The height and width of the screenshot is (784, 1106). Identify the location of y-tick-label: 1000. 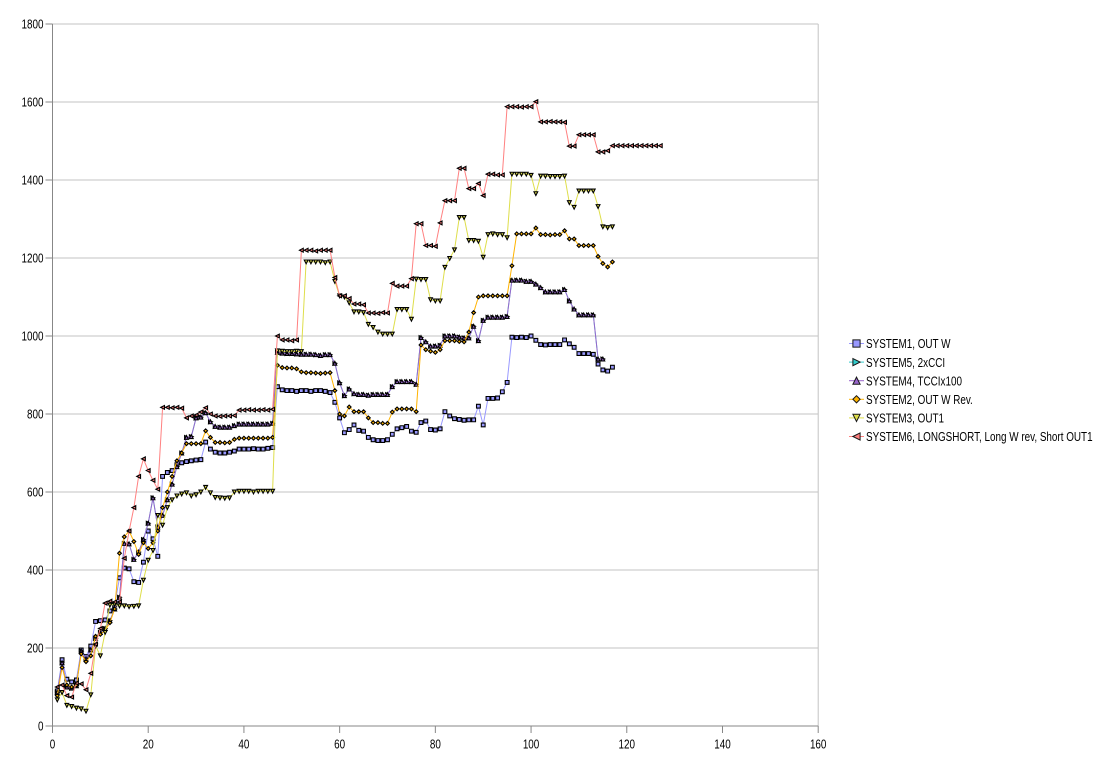
(33, 336).